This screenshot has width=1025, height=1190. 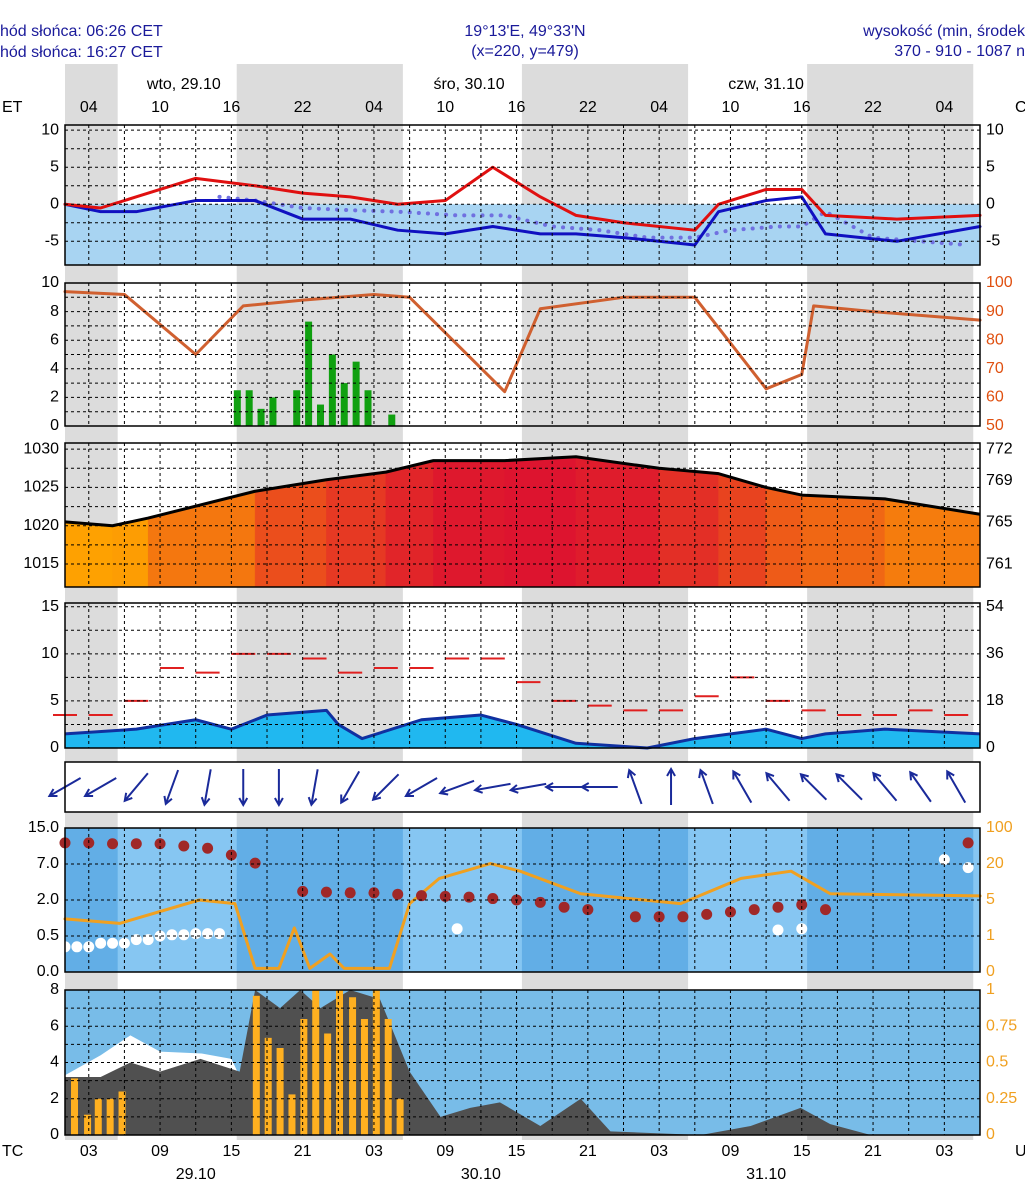 I want to click on y-tick-label: 7.0, so click(x=48, y=863).